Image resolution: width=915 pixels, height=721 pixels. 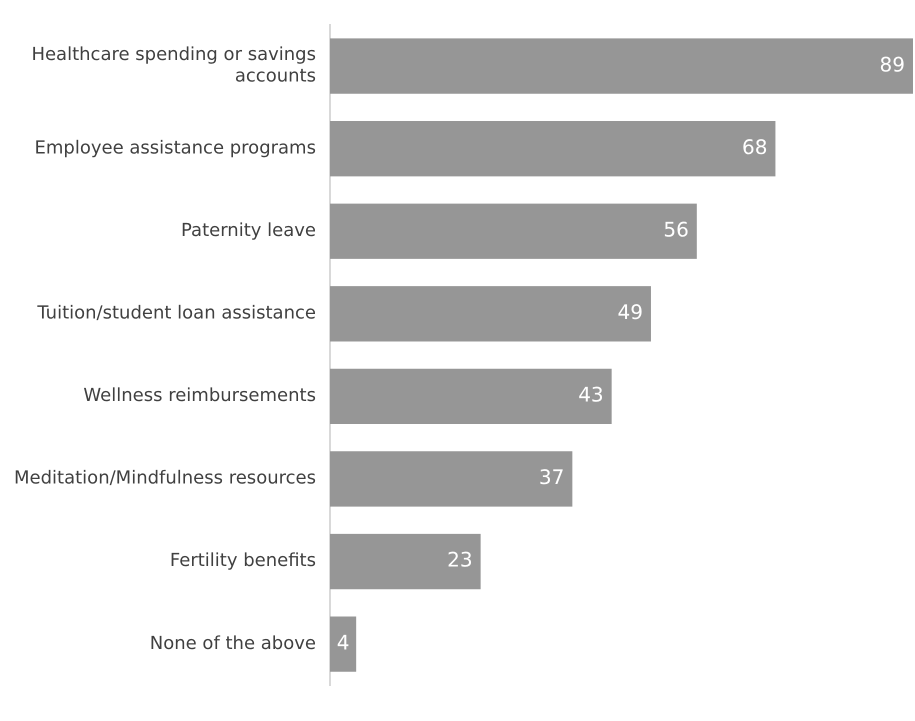 I want to click on y-tick-label: Fertility benefits, so click(x=243, y=561).